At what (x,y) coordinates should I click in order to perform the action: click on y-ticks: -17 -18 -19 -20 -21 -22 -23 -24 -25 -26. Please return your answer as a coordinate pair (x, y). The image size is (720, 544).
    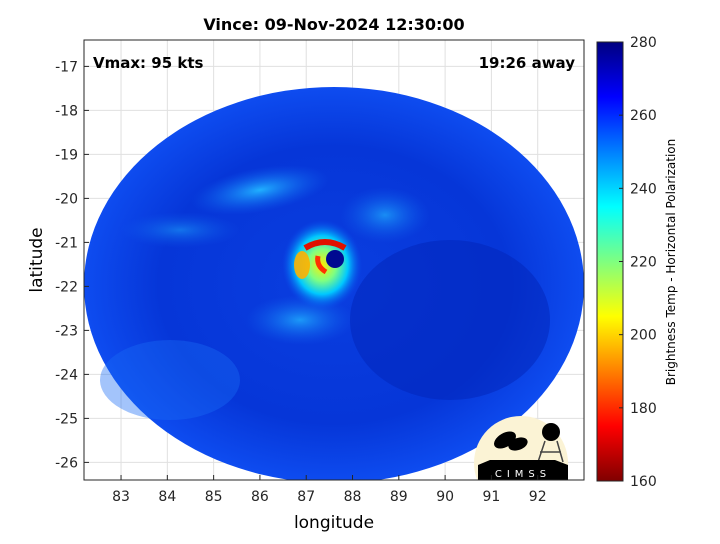
    Looking at the image, I should click on (72, 265).